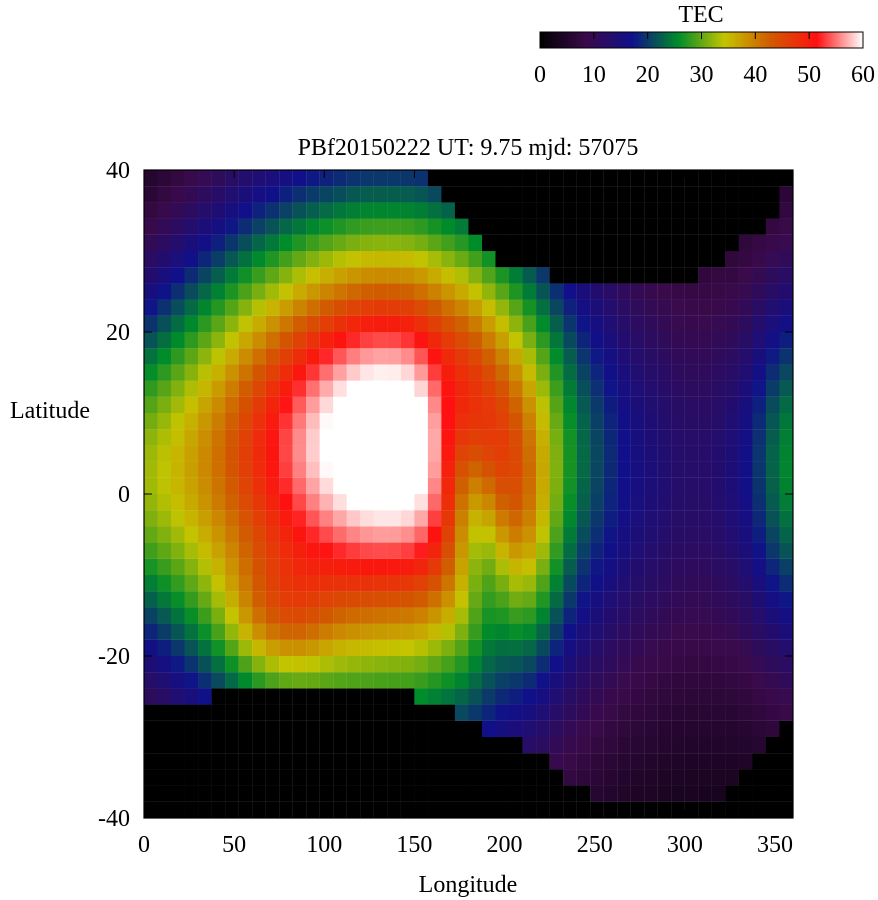 The height and width of the screenshot is (900, 878). Describe the element at coordinates (414, 845) in the screenshot. I see `x-tick-label: 150` at that location.